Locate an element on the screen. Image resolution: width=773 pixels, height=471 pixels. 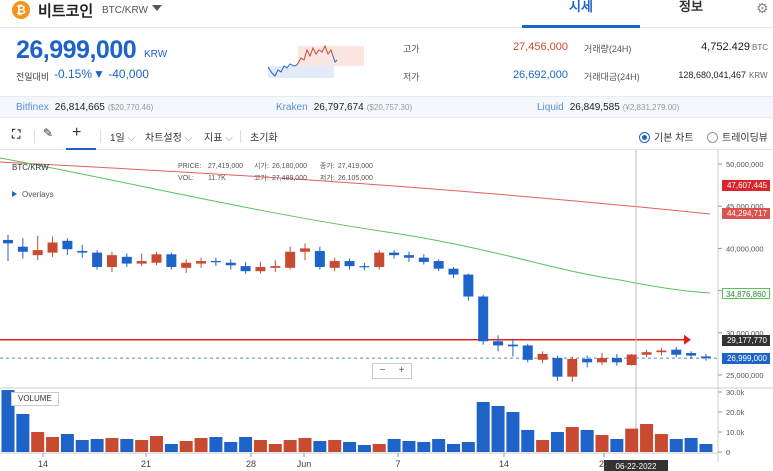
volume-tick-label: 0 is located at coordinates (728, 452).